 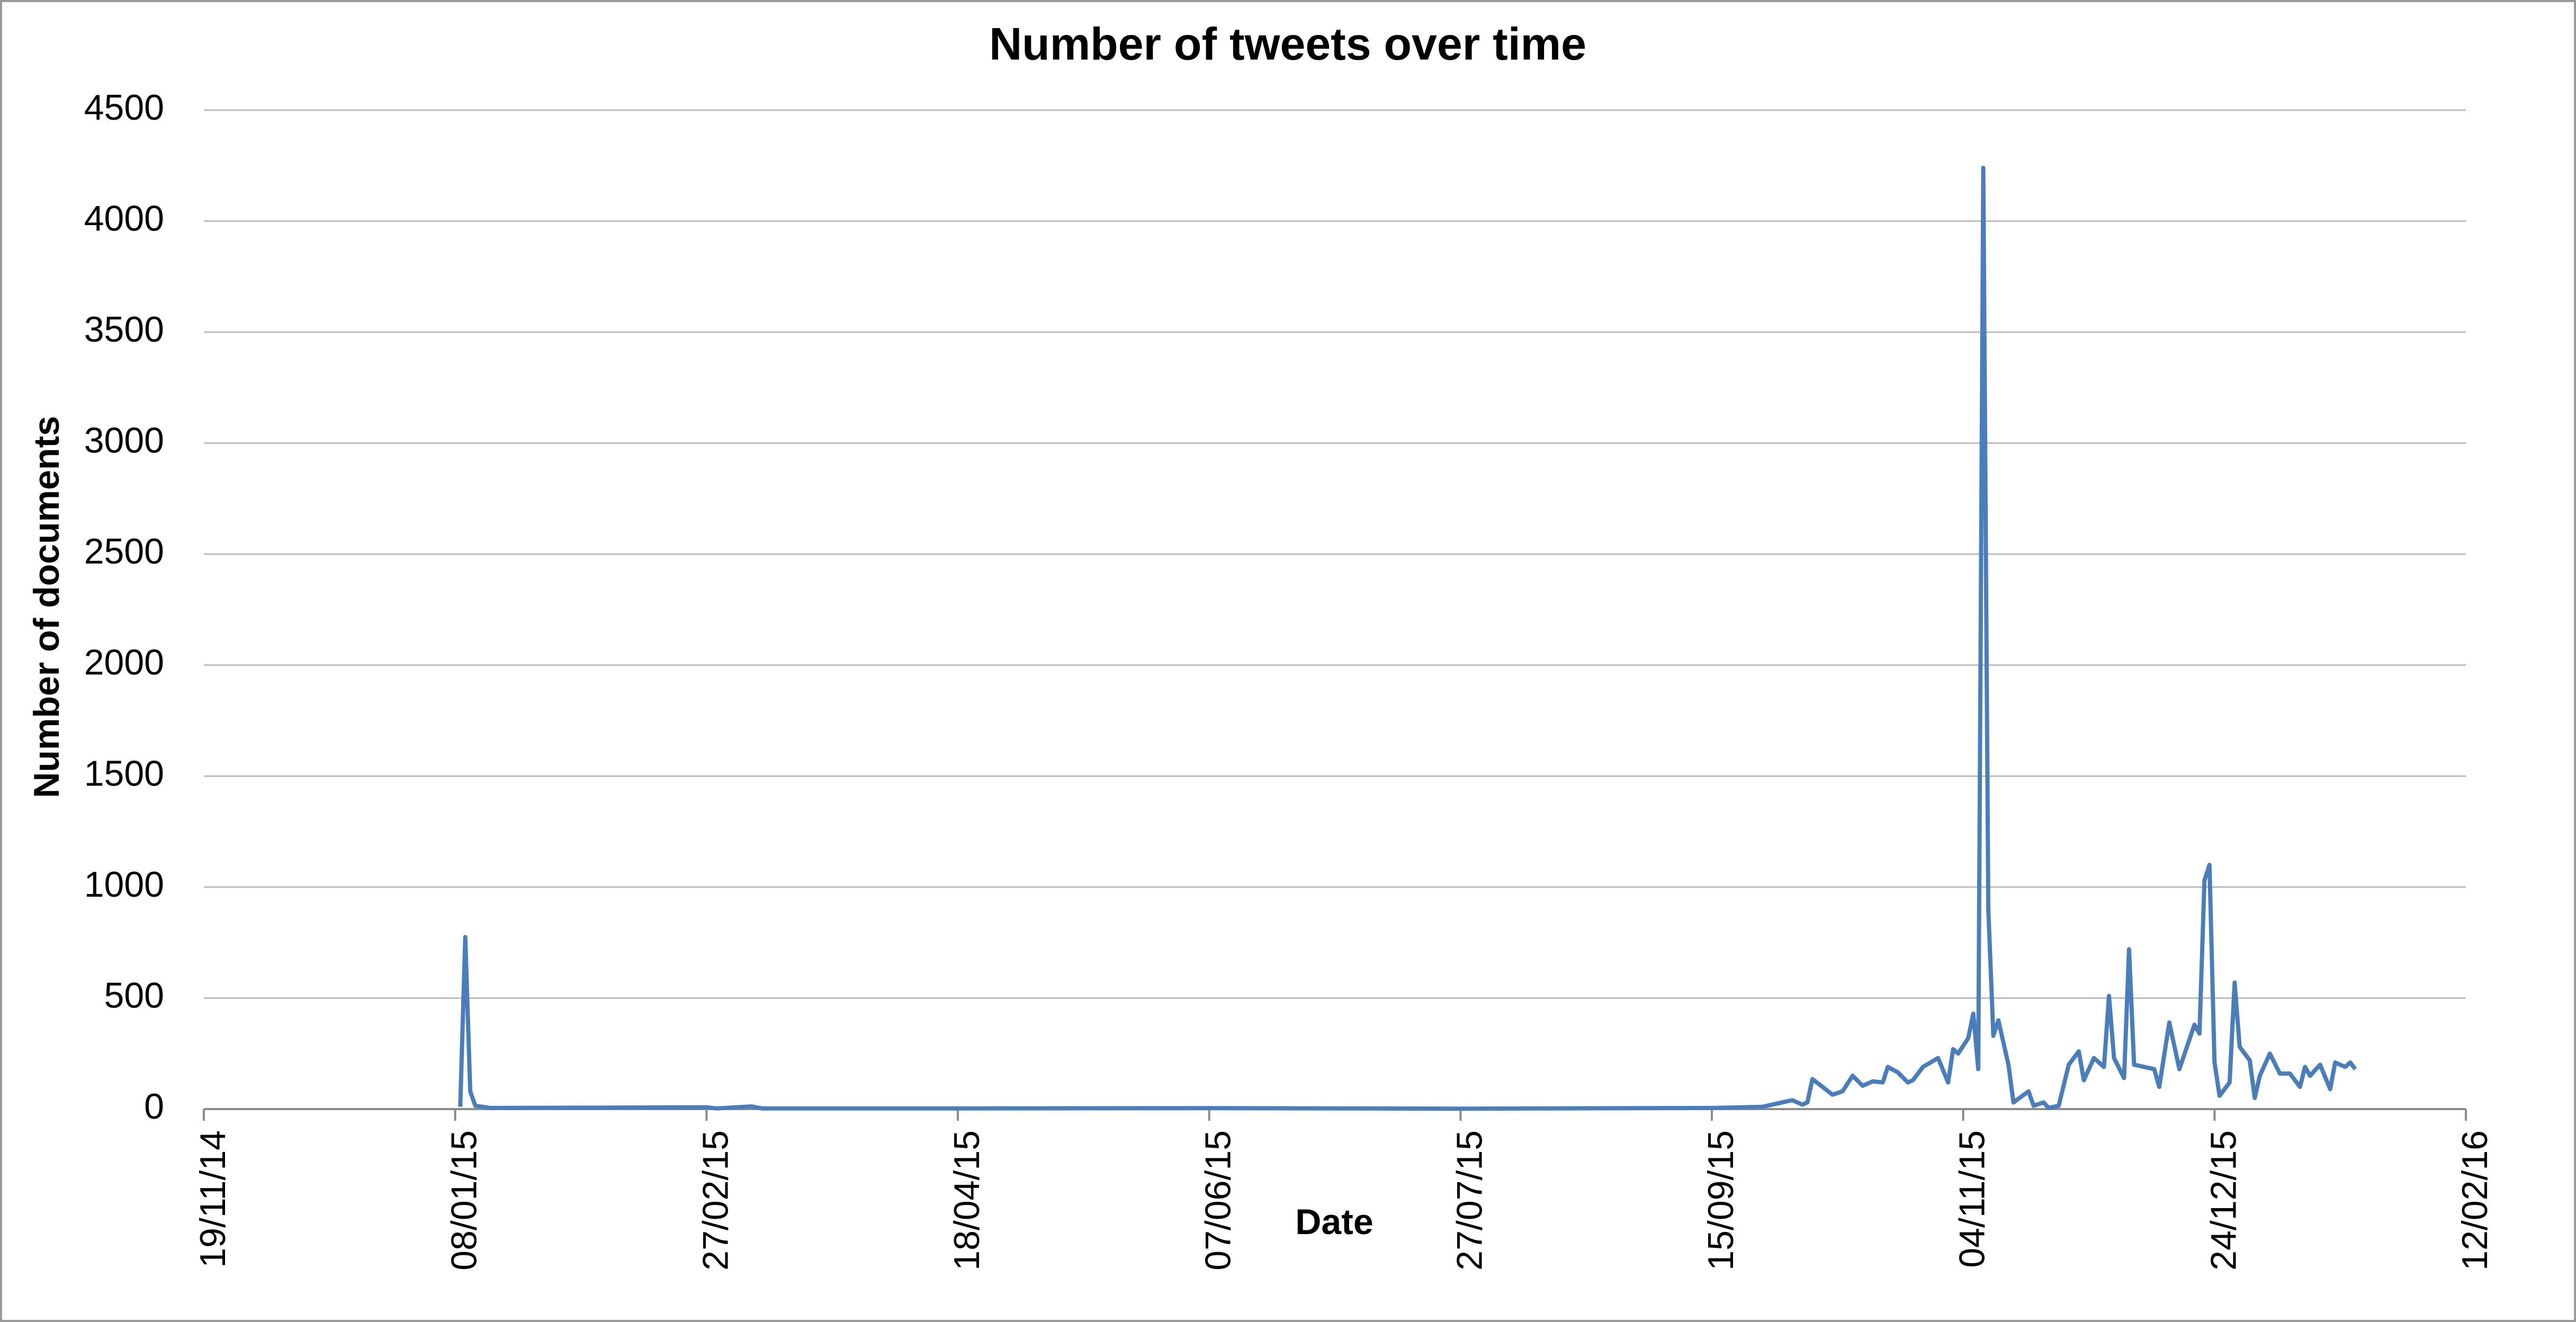 I want to click on chart-title: Number of tweets over time, so click(x=1287, y=44).